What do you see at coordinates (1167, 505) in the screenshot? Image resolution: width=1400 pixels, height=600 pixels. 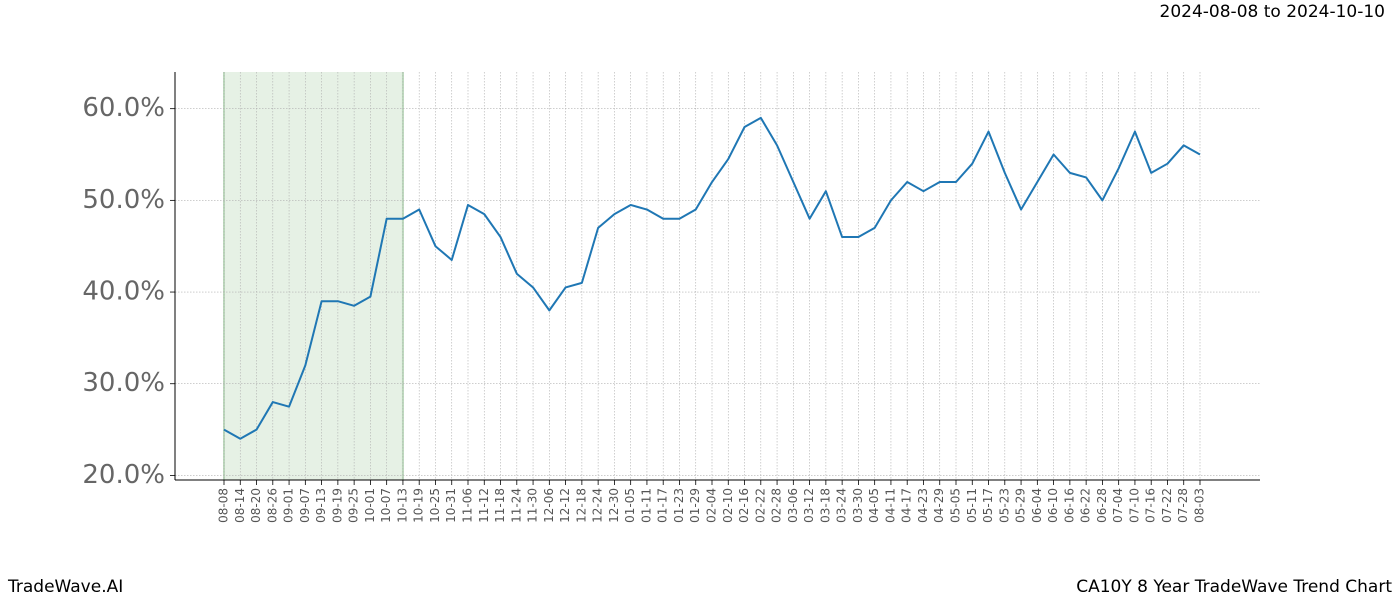 I see `x-tick-label: 07-22` at bounding box center [1167, 505].